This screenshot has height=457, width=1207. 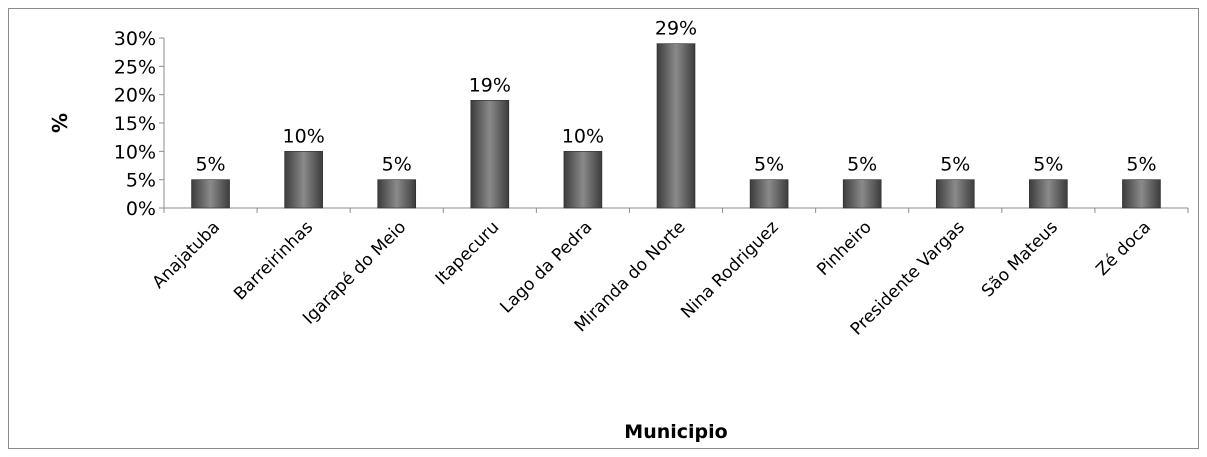 What do you see at coordinates (135, 39) in the screenshot?
I see `y-tick-label: 30%` at bounding box center [135, 39].